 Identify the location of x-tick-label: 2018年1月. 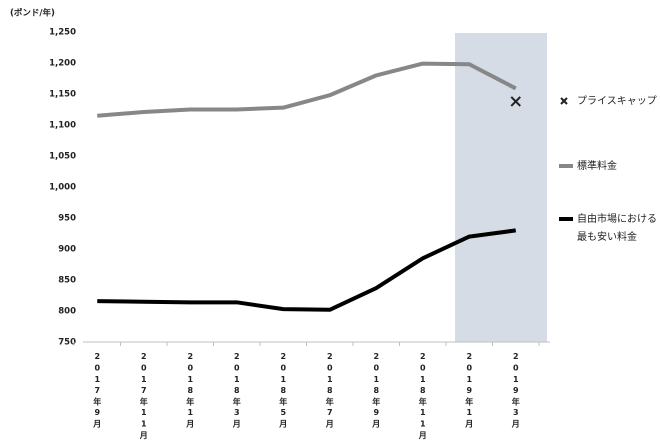
(190, 391).